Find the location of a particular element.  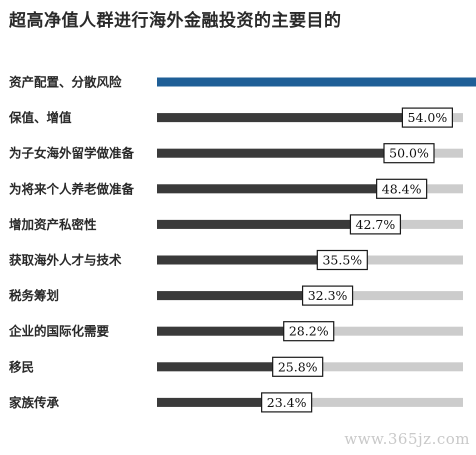

value-label: 35.5% is located at coordinates (342, 260).